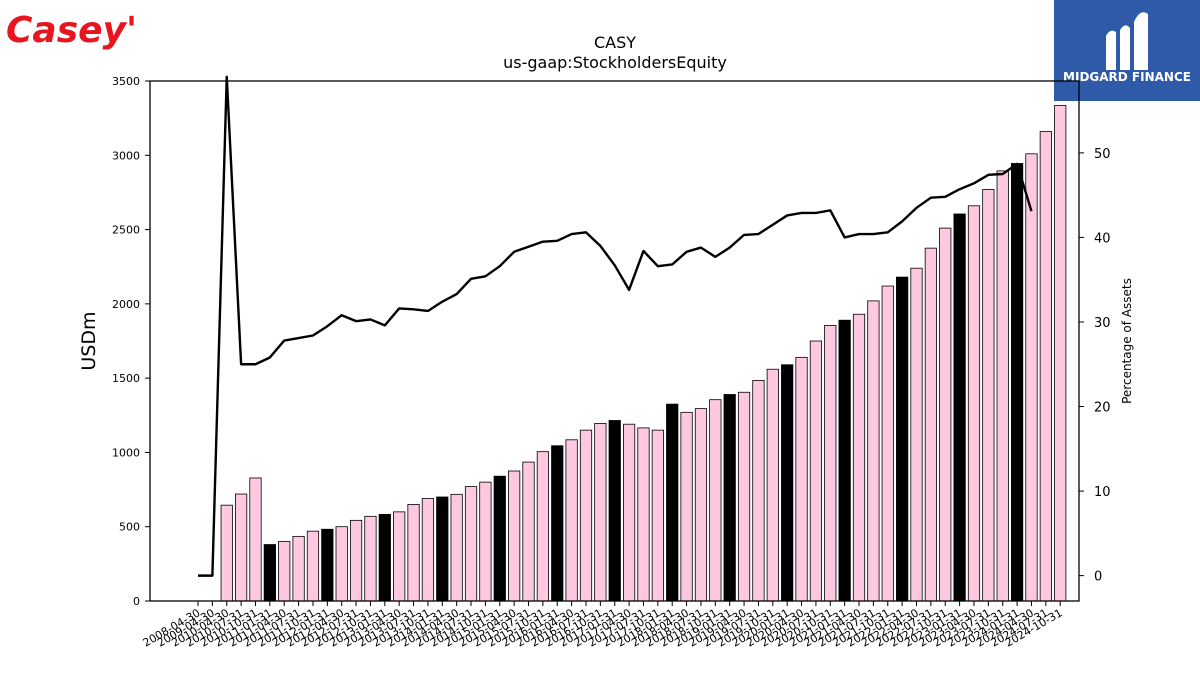 The image size is (1200, 675). I want to click on y2-axis-label: Percentage of Assets, so click(1127, 341).